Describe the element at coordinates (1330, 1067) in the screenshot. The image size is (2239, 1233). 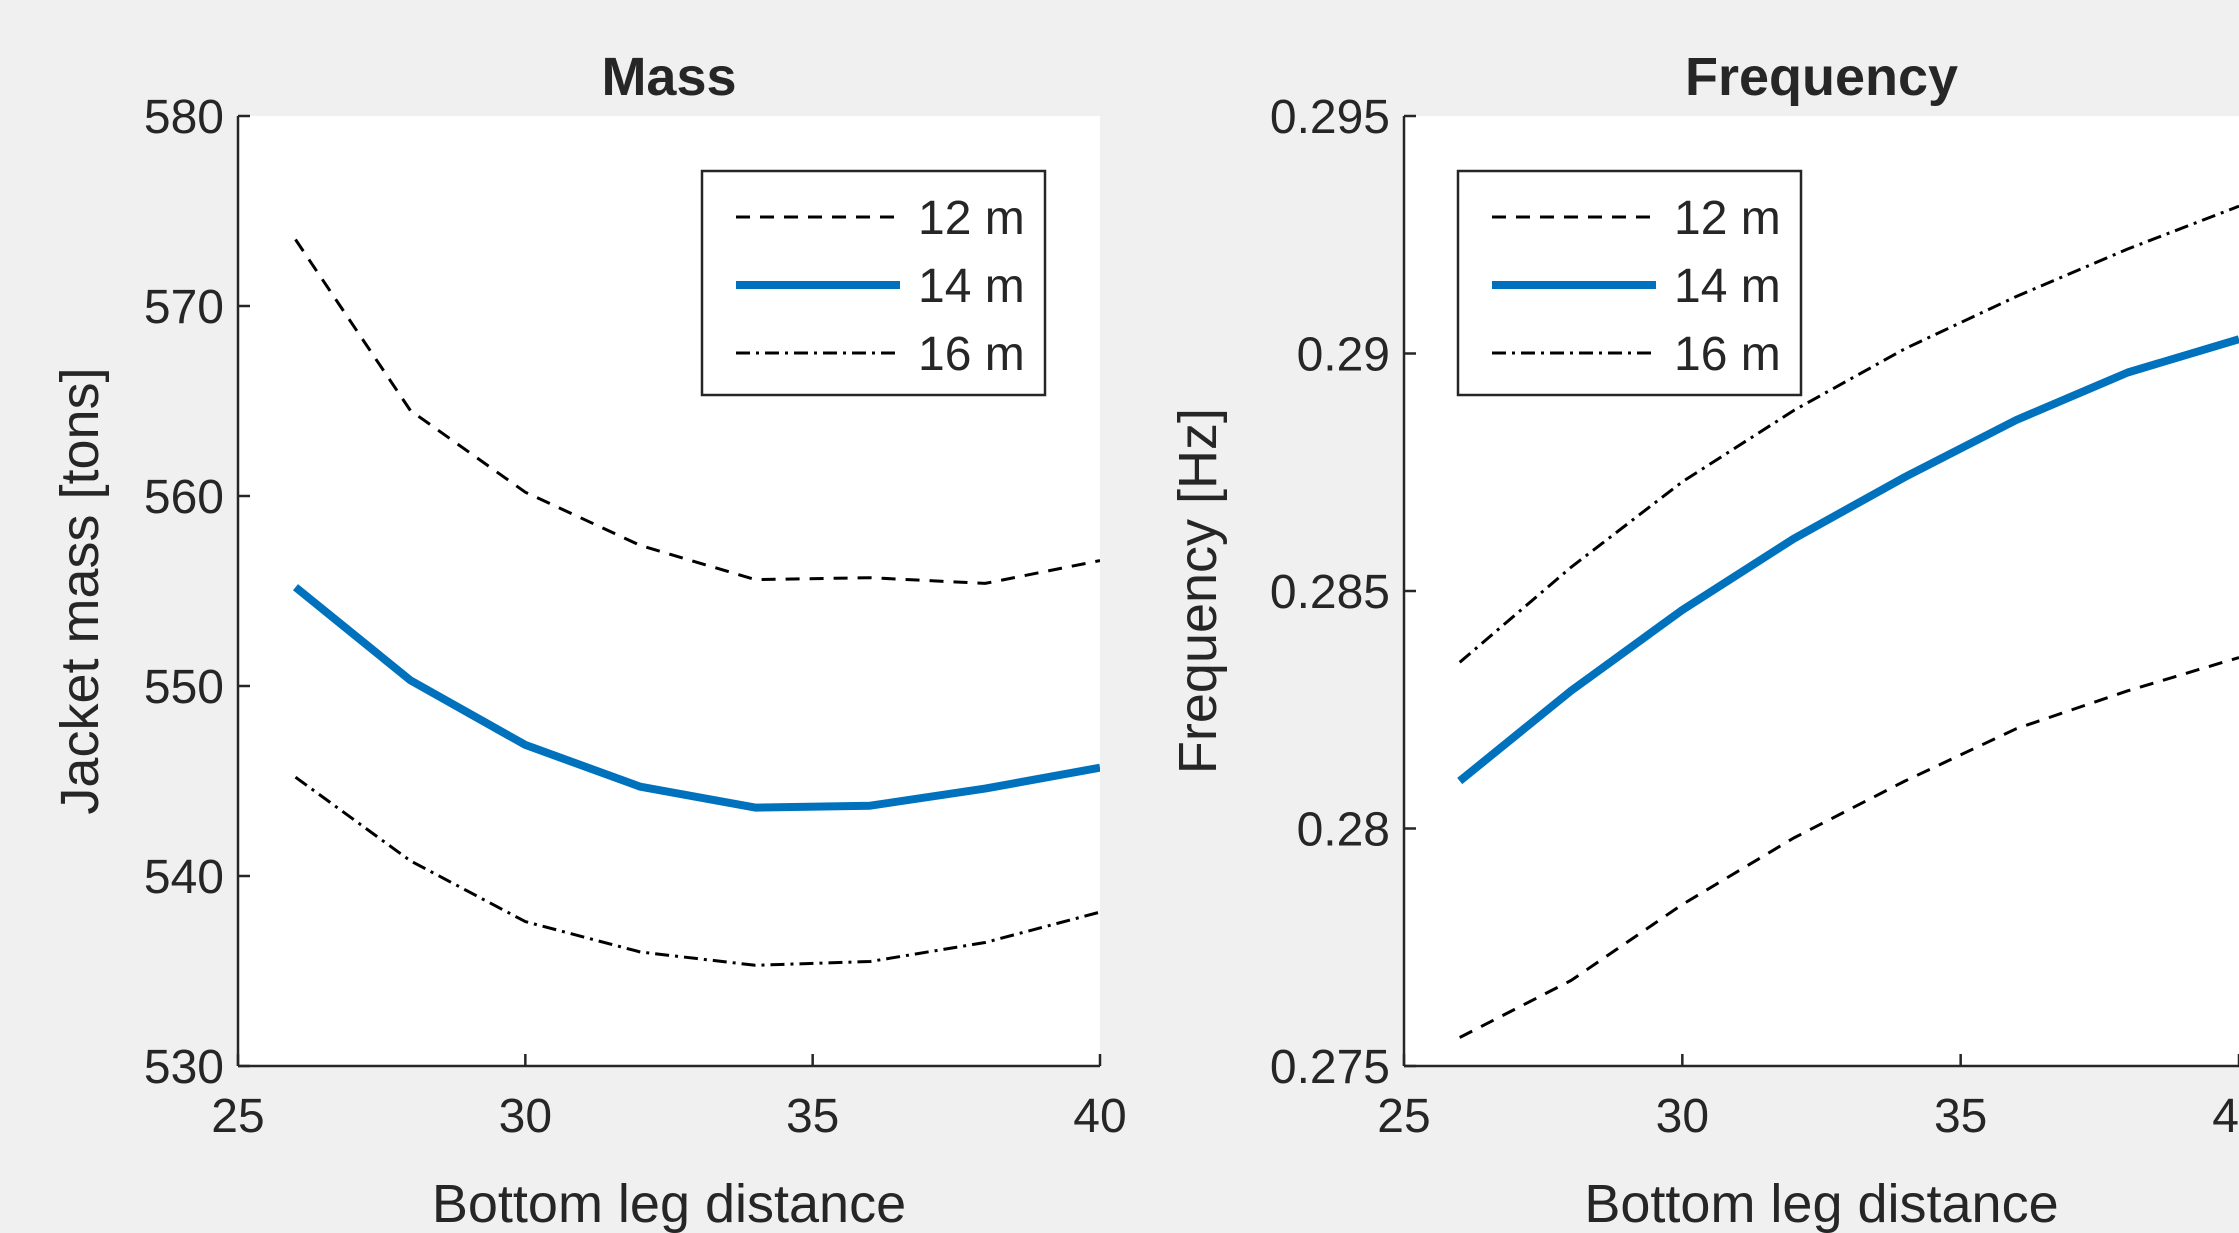
I see `y-tick-label: 0.275` at that location.